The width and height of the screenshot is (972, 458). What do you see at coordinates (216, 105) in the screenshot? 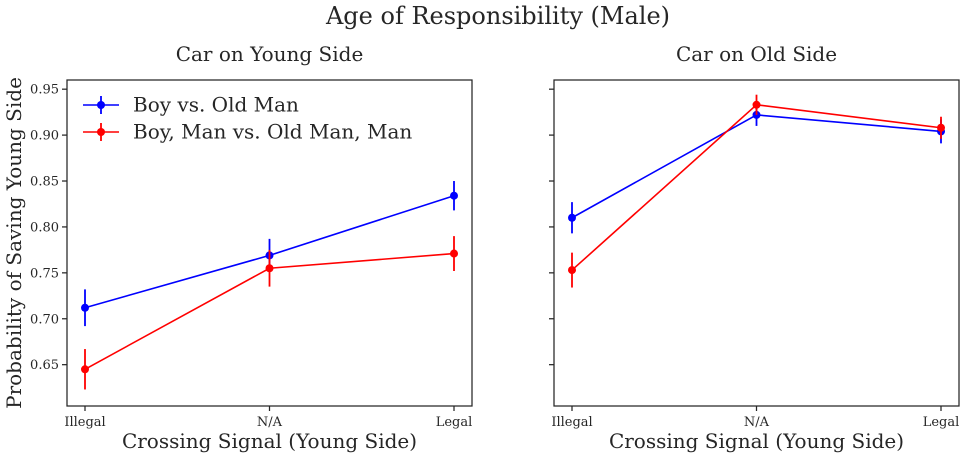
I see `legend-label: Boy vs. Old Man` at bounding box center [216, 105].